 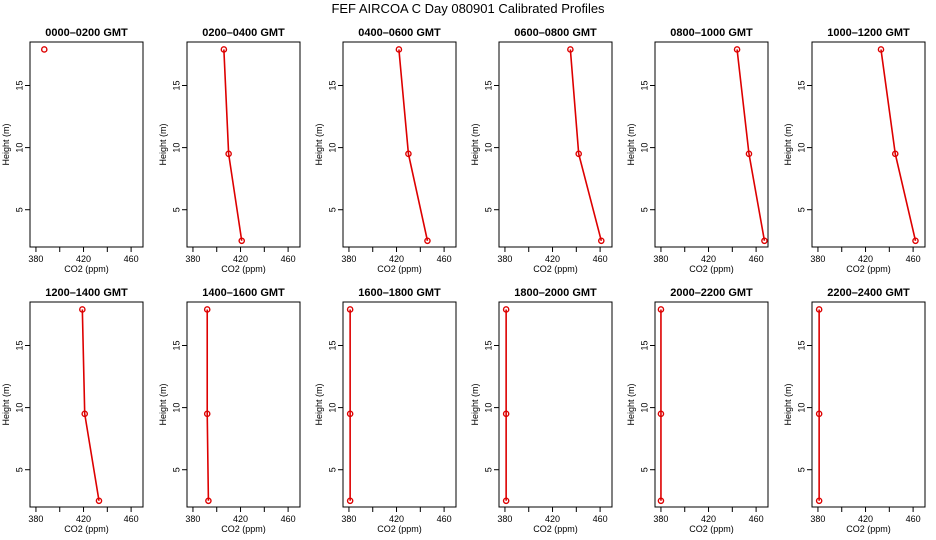 I want to click on panel-title: 0400–0600 GMT, so click(x=399, y=33).